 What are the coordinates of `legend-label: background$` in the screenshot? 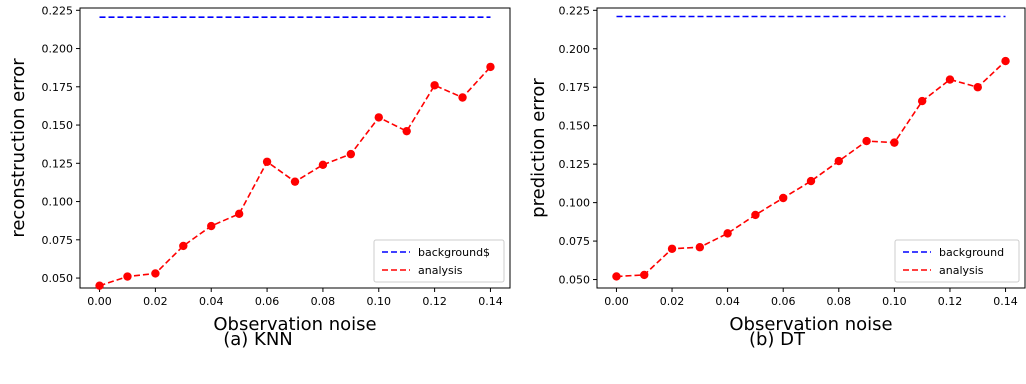 It's located at (454, 252).